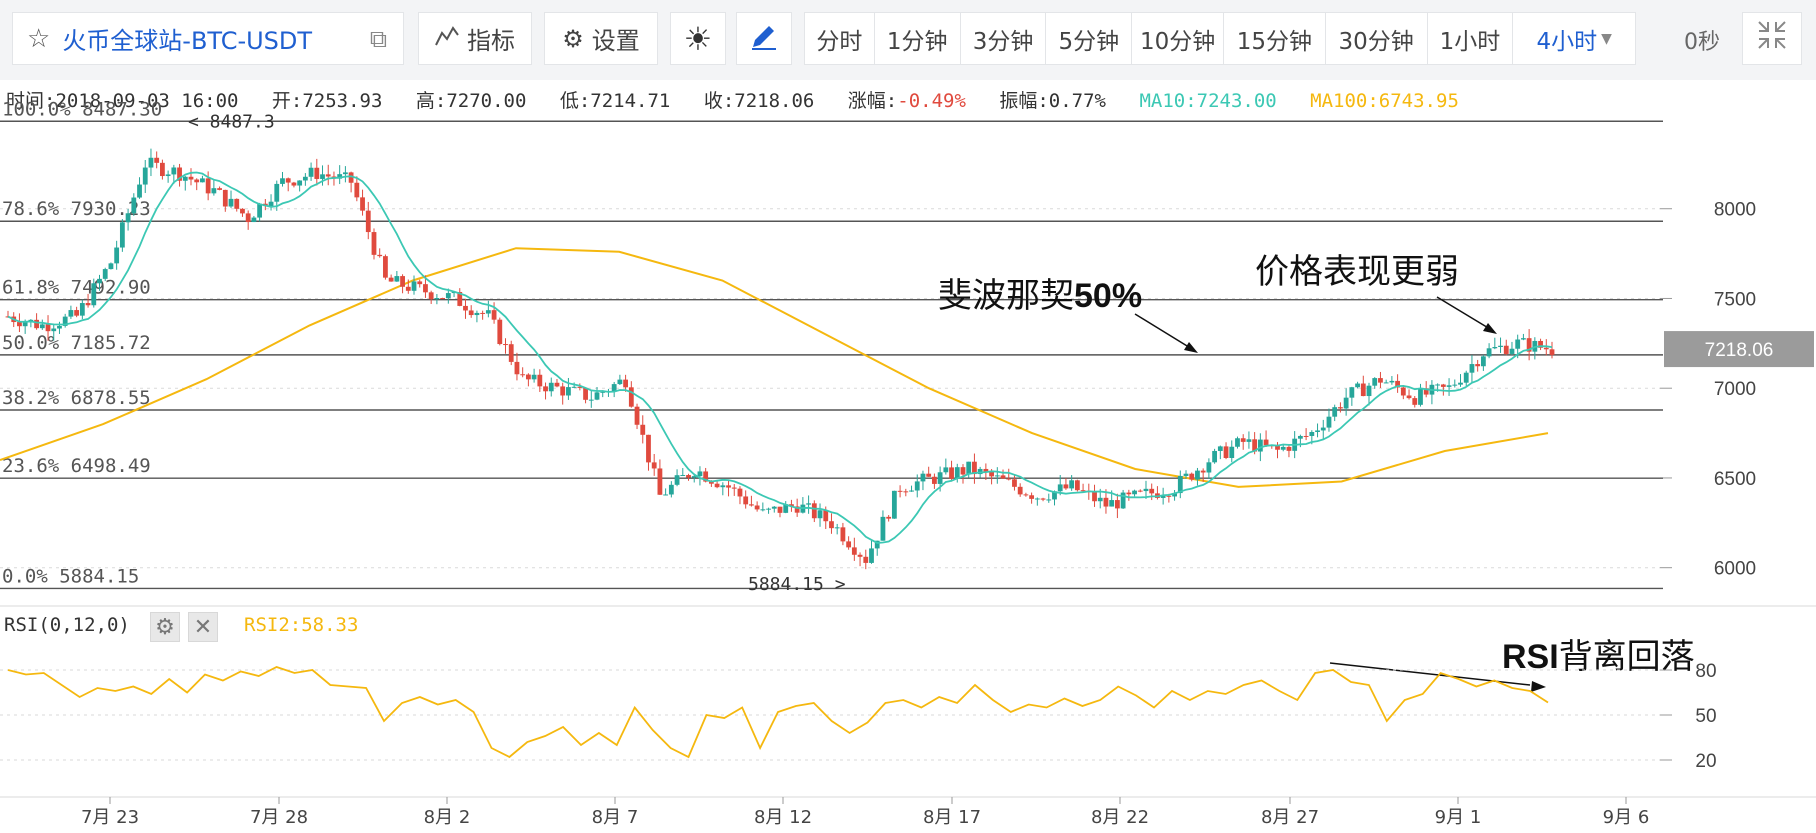 This screenshot has width=1816, height=833. I want to click on bar-time: 时间:2018-09-03 16:00, so click(122, 101).